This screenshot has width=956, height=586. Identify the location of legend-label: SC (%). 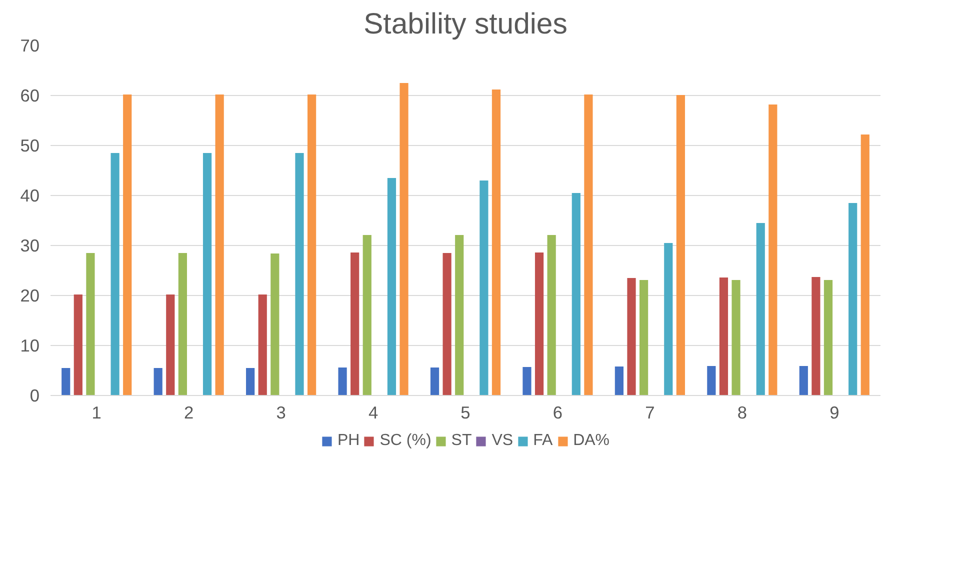
(406, 441).